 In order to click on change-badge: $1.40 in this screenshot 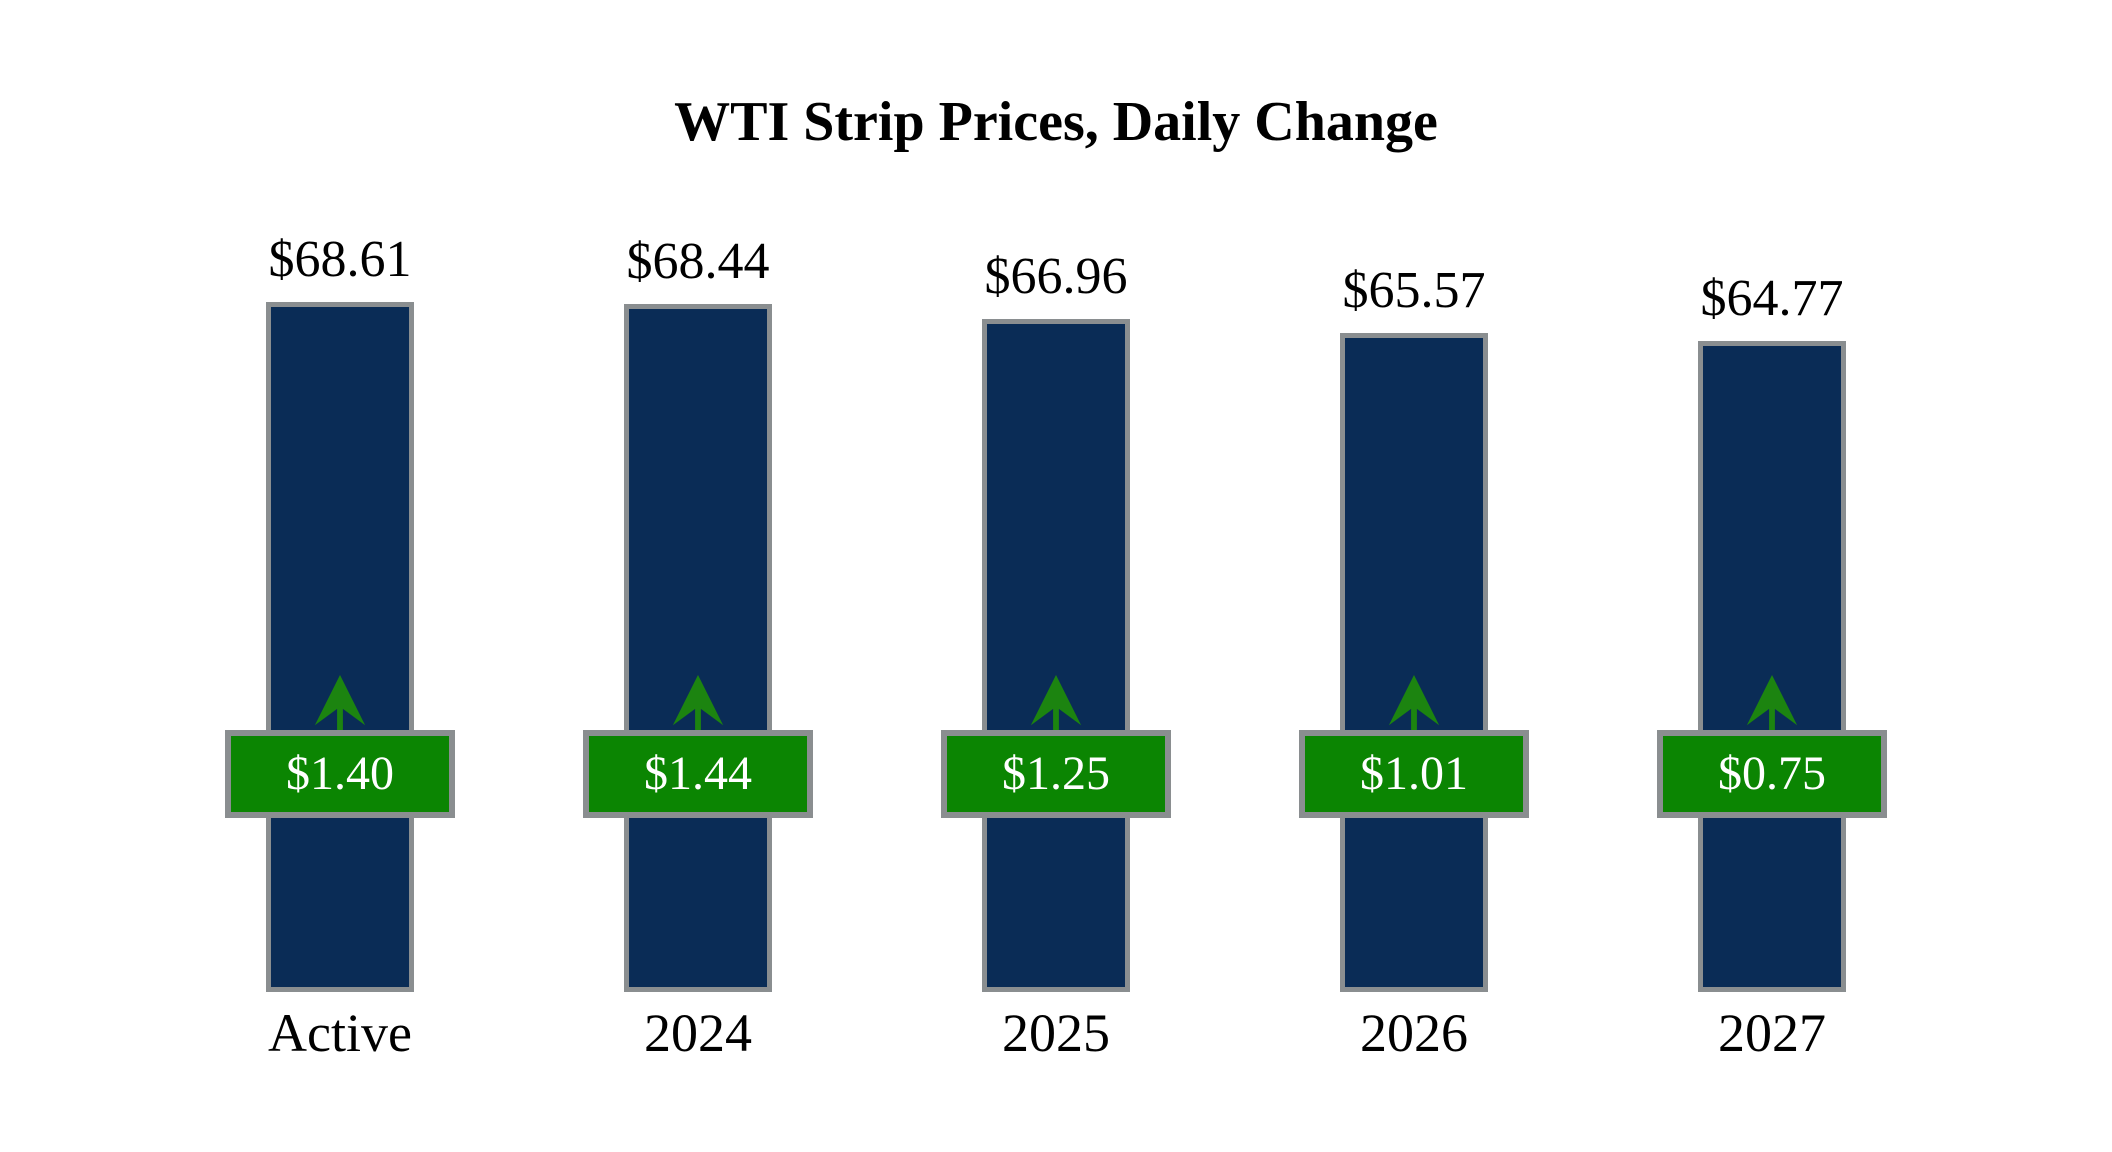, I will do `click(340, 774)`.